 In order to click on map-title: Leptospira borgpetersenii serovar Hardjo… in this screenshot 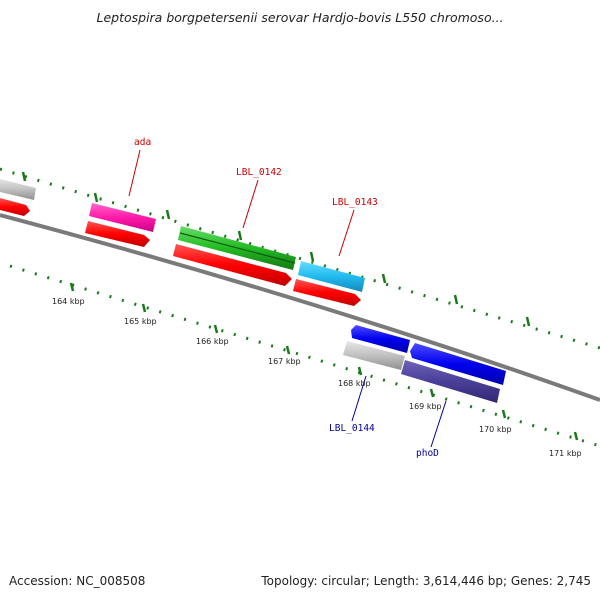, I will do `click(300, 17)`.